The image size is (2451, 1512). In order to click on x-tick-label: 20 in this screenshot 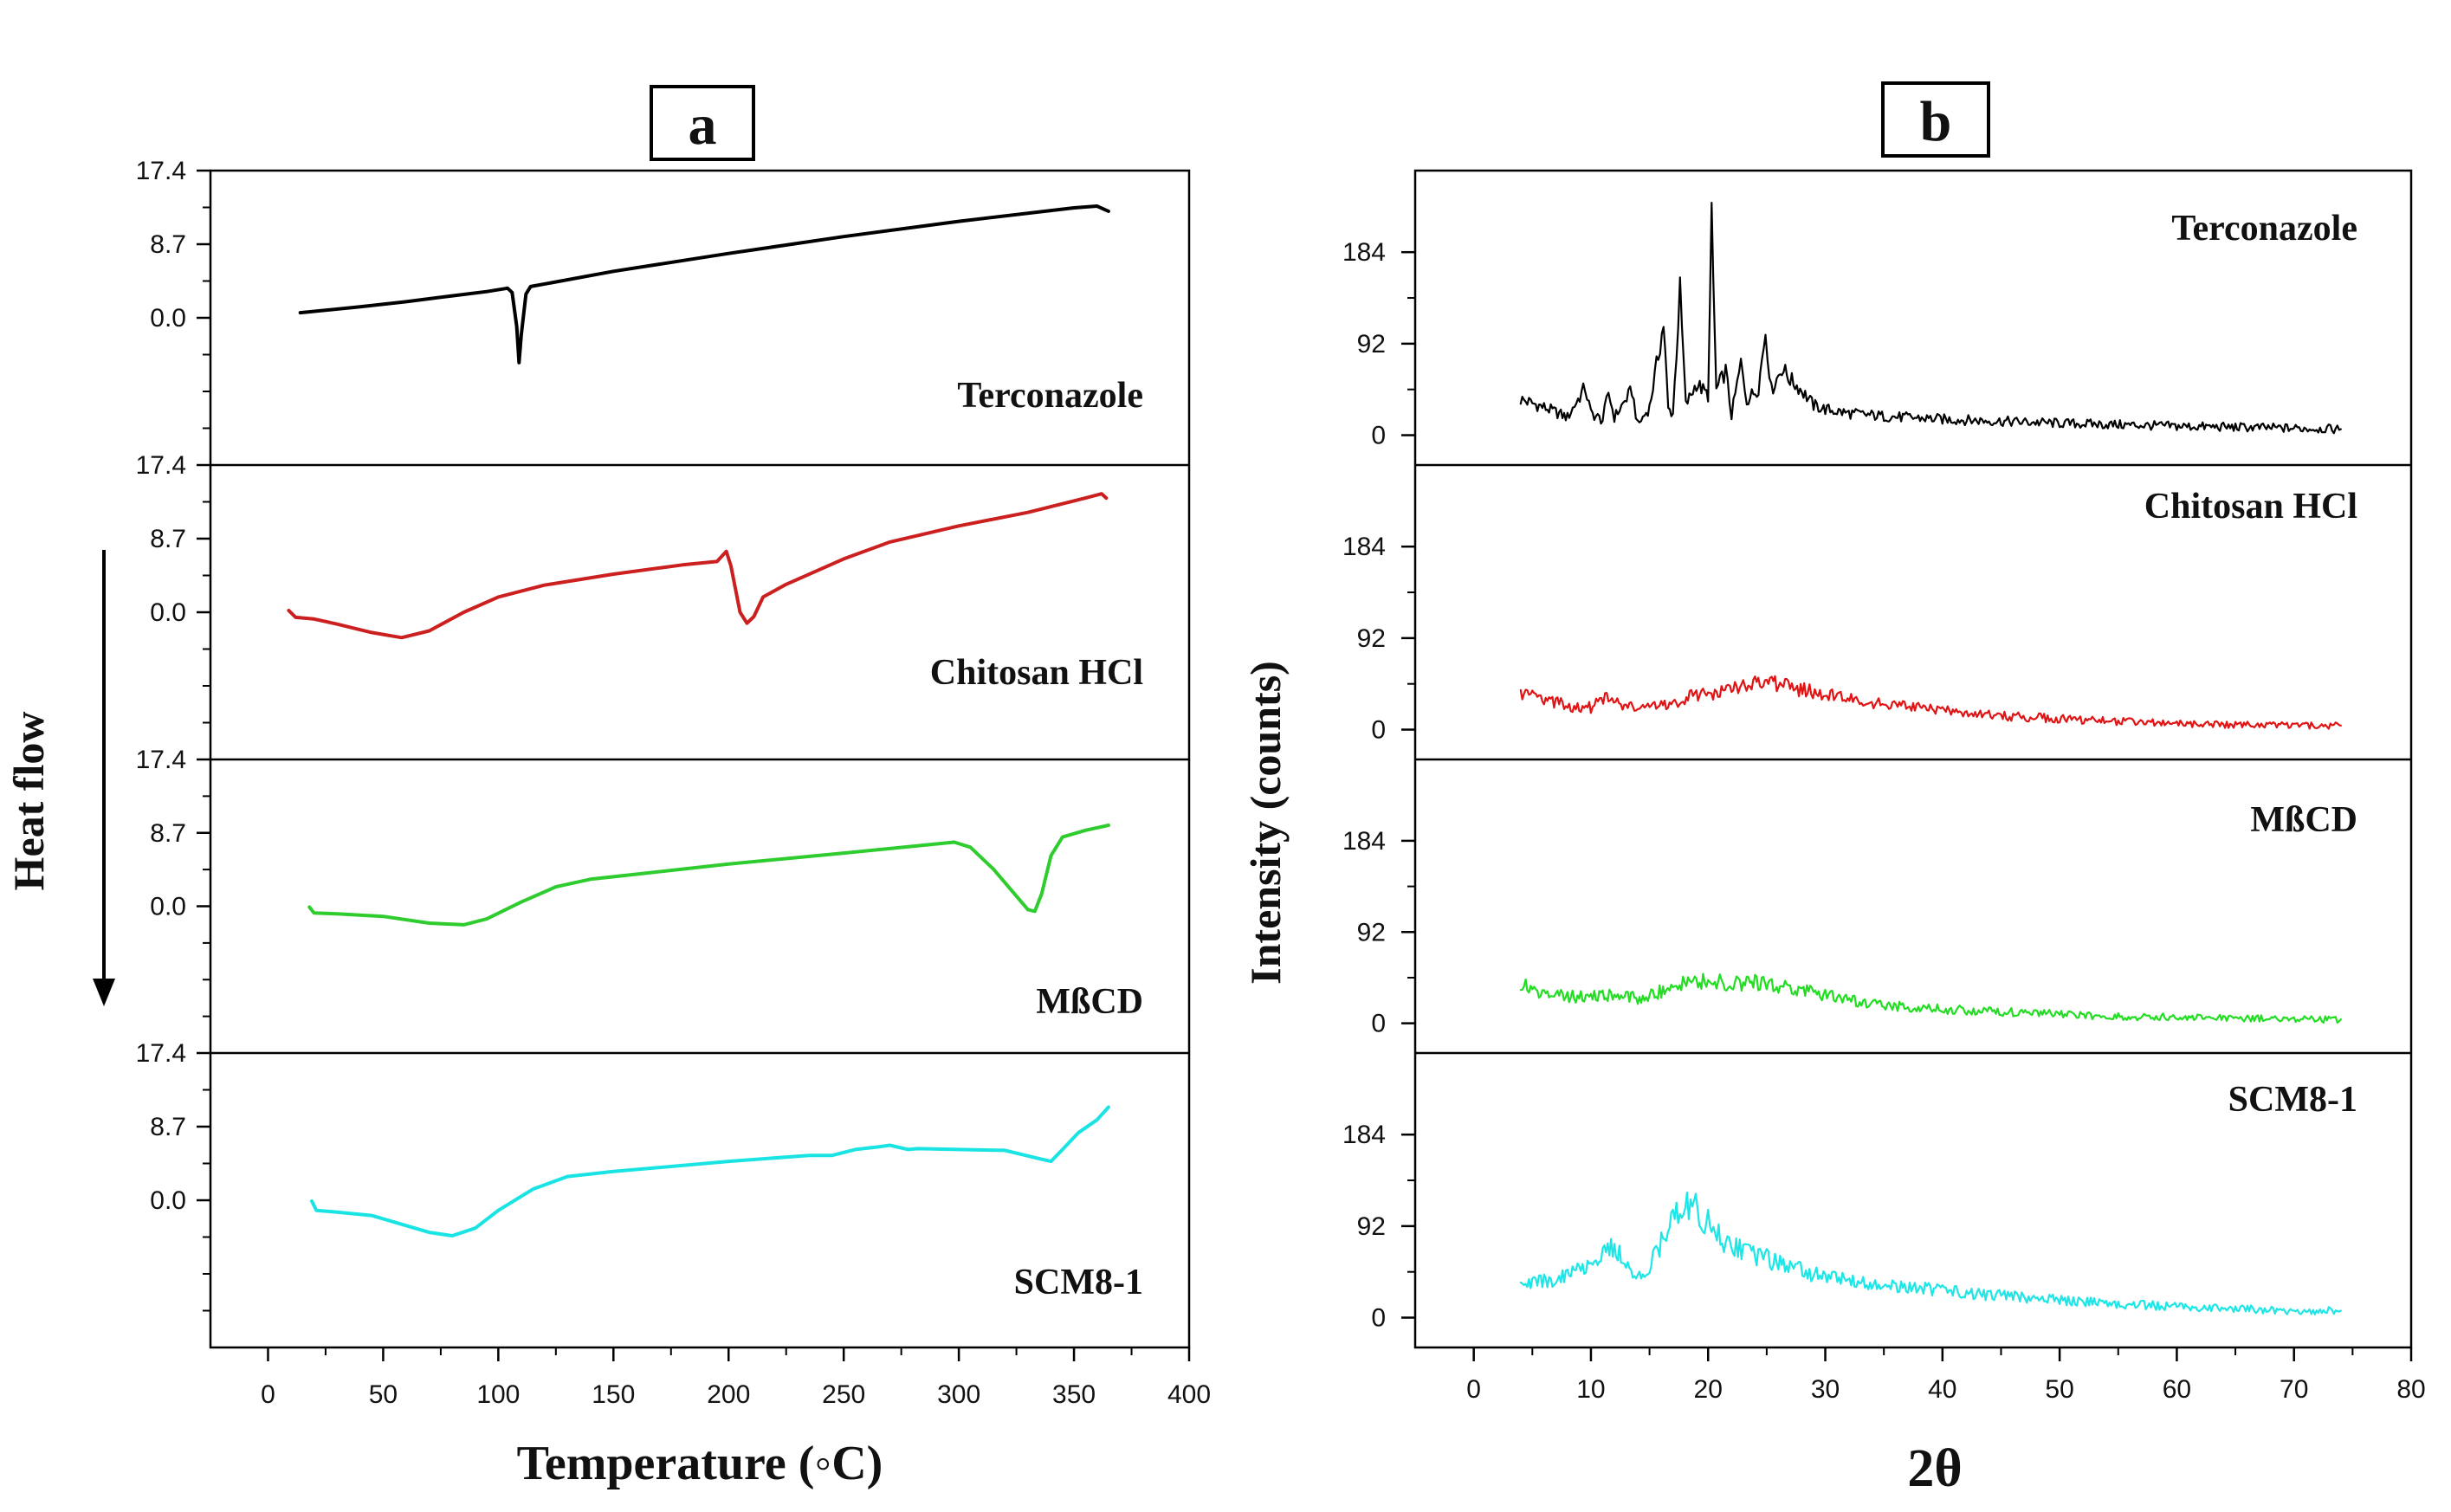, I will do `click(1708, 1389)`.